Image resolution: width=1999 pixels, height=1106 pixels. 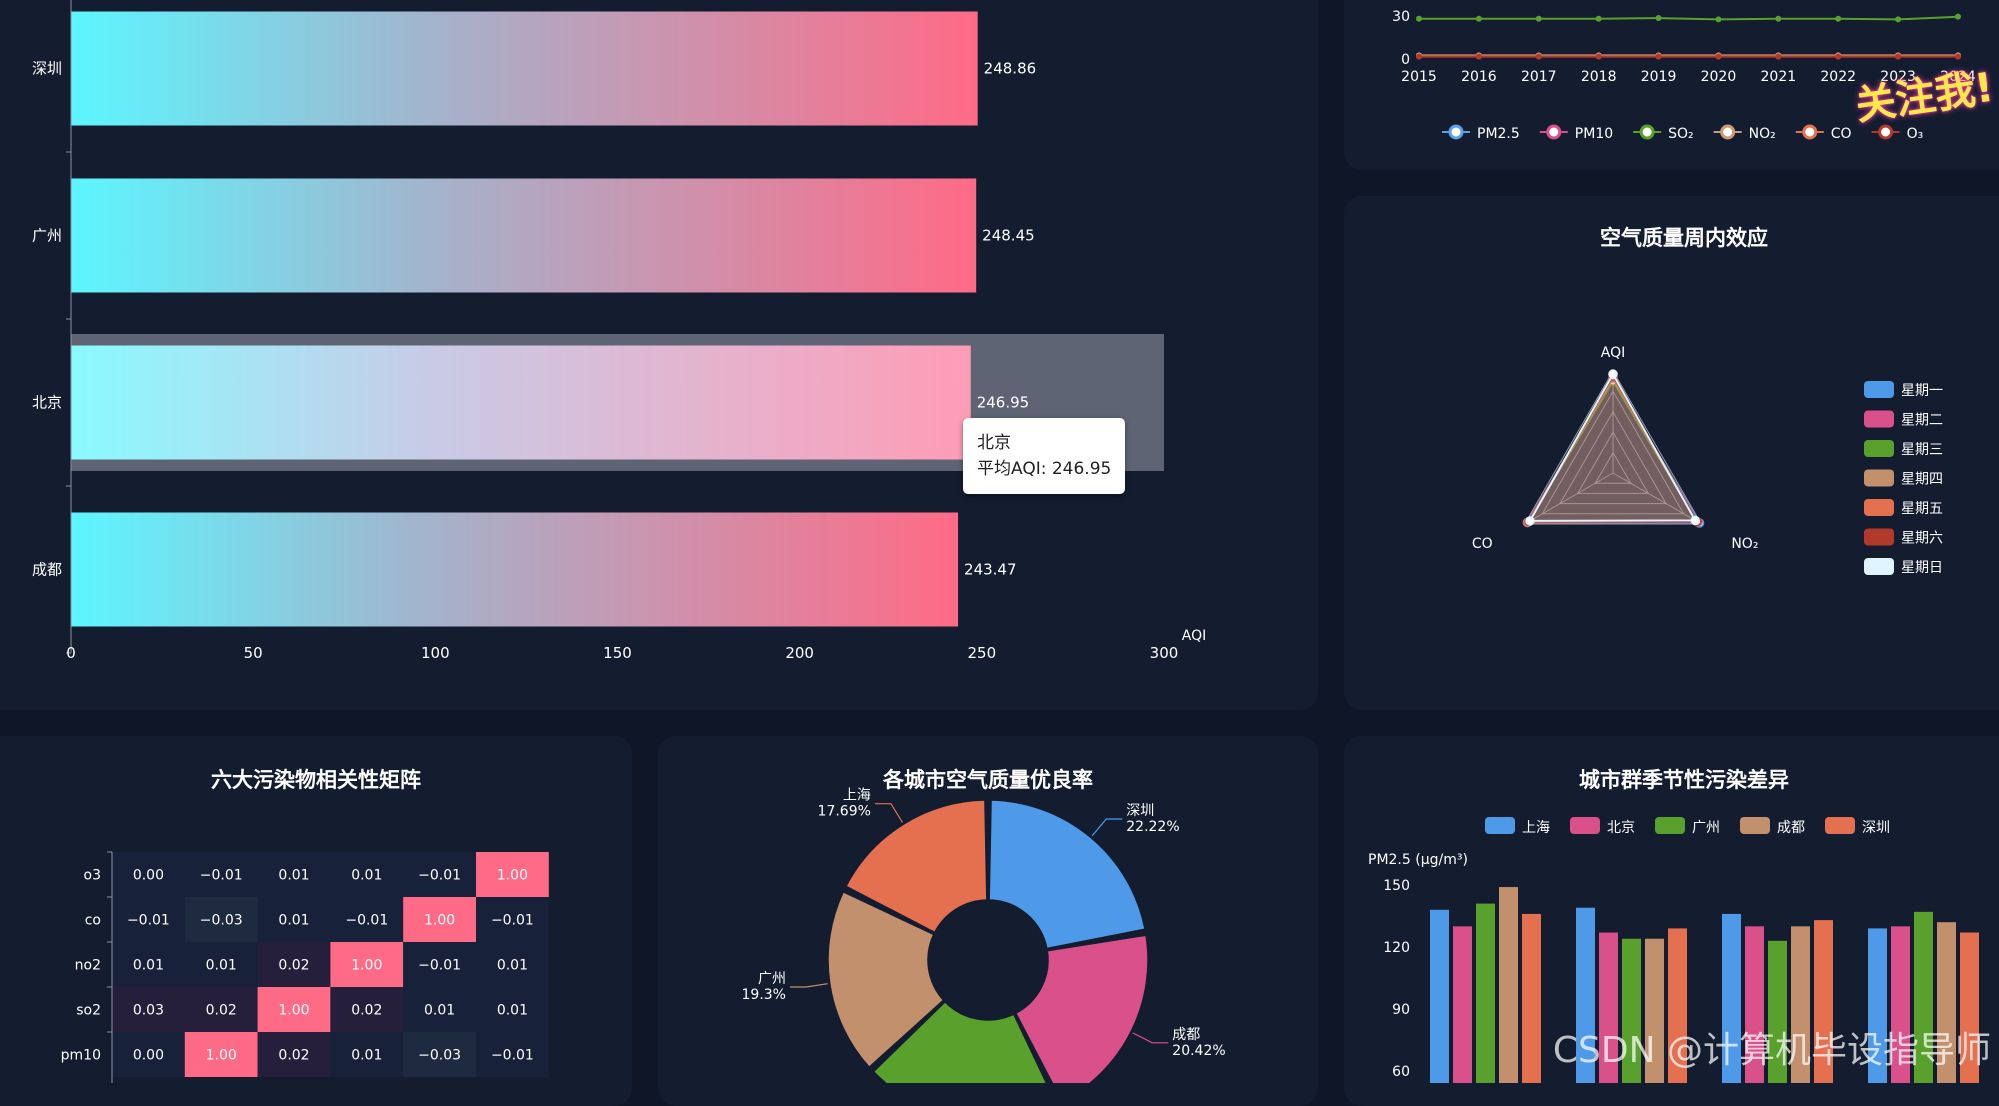 I want to click on trend-x-tick-label: 2020, so click(x=1719, y=77).